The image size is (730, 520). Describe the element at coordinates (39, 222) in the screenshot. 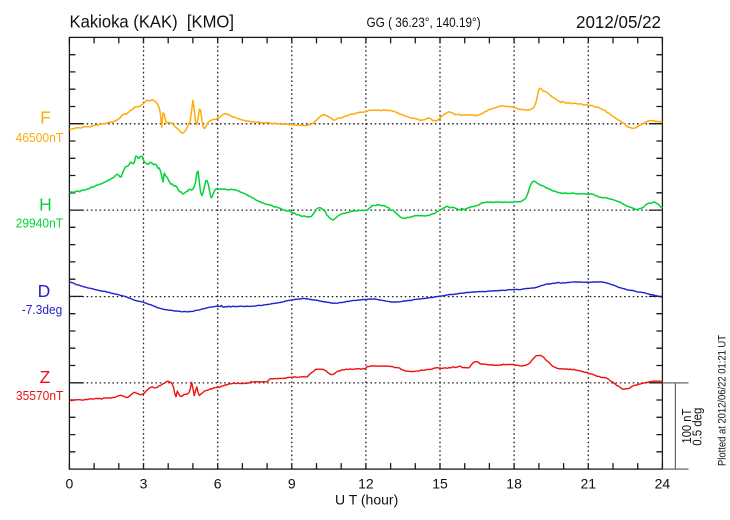

I see `svg-text: 29940nT` at that location.